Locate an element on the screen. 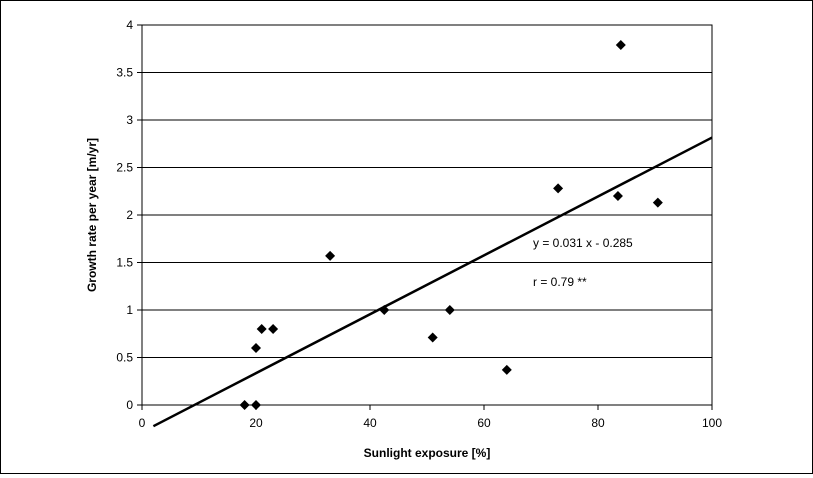 Image resolution: width=813 pixels, height=478 pixels. x-tick-label: 40 is located at coordinates (370, 423).